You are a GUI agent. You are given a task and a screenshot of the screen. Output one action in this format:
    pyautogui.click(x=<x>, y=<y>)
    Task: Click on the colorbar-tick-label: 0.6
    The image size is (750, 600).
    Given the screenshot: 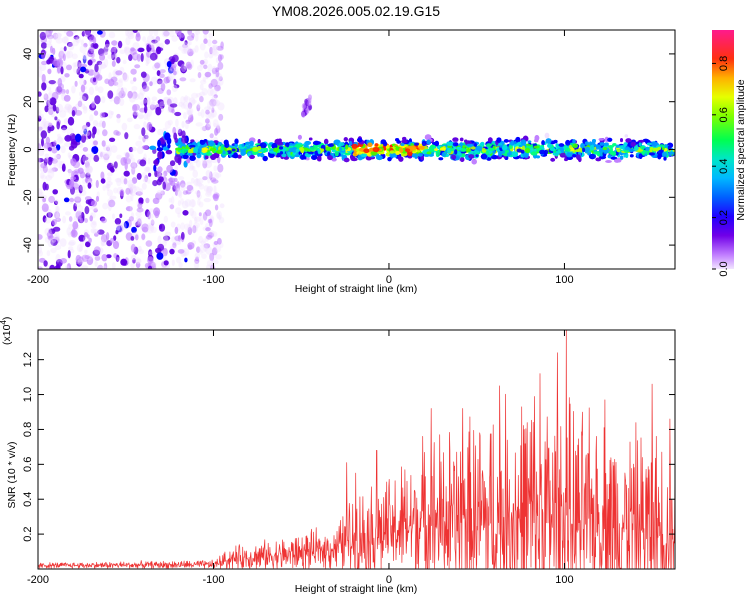 What is the action you would take?
    pyautogui.click(x=724, y=114)
    